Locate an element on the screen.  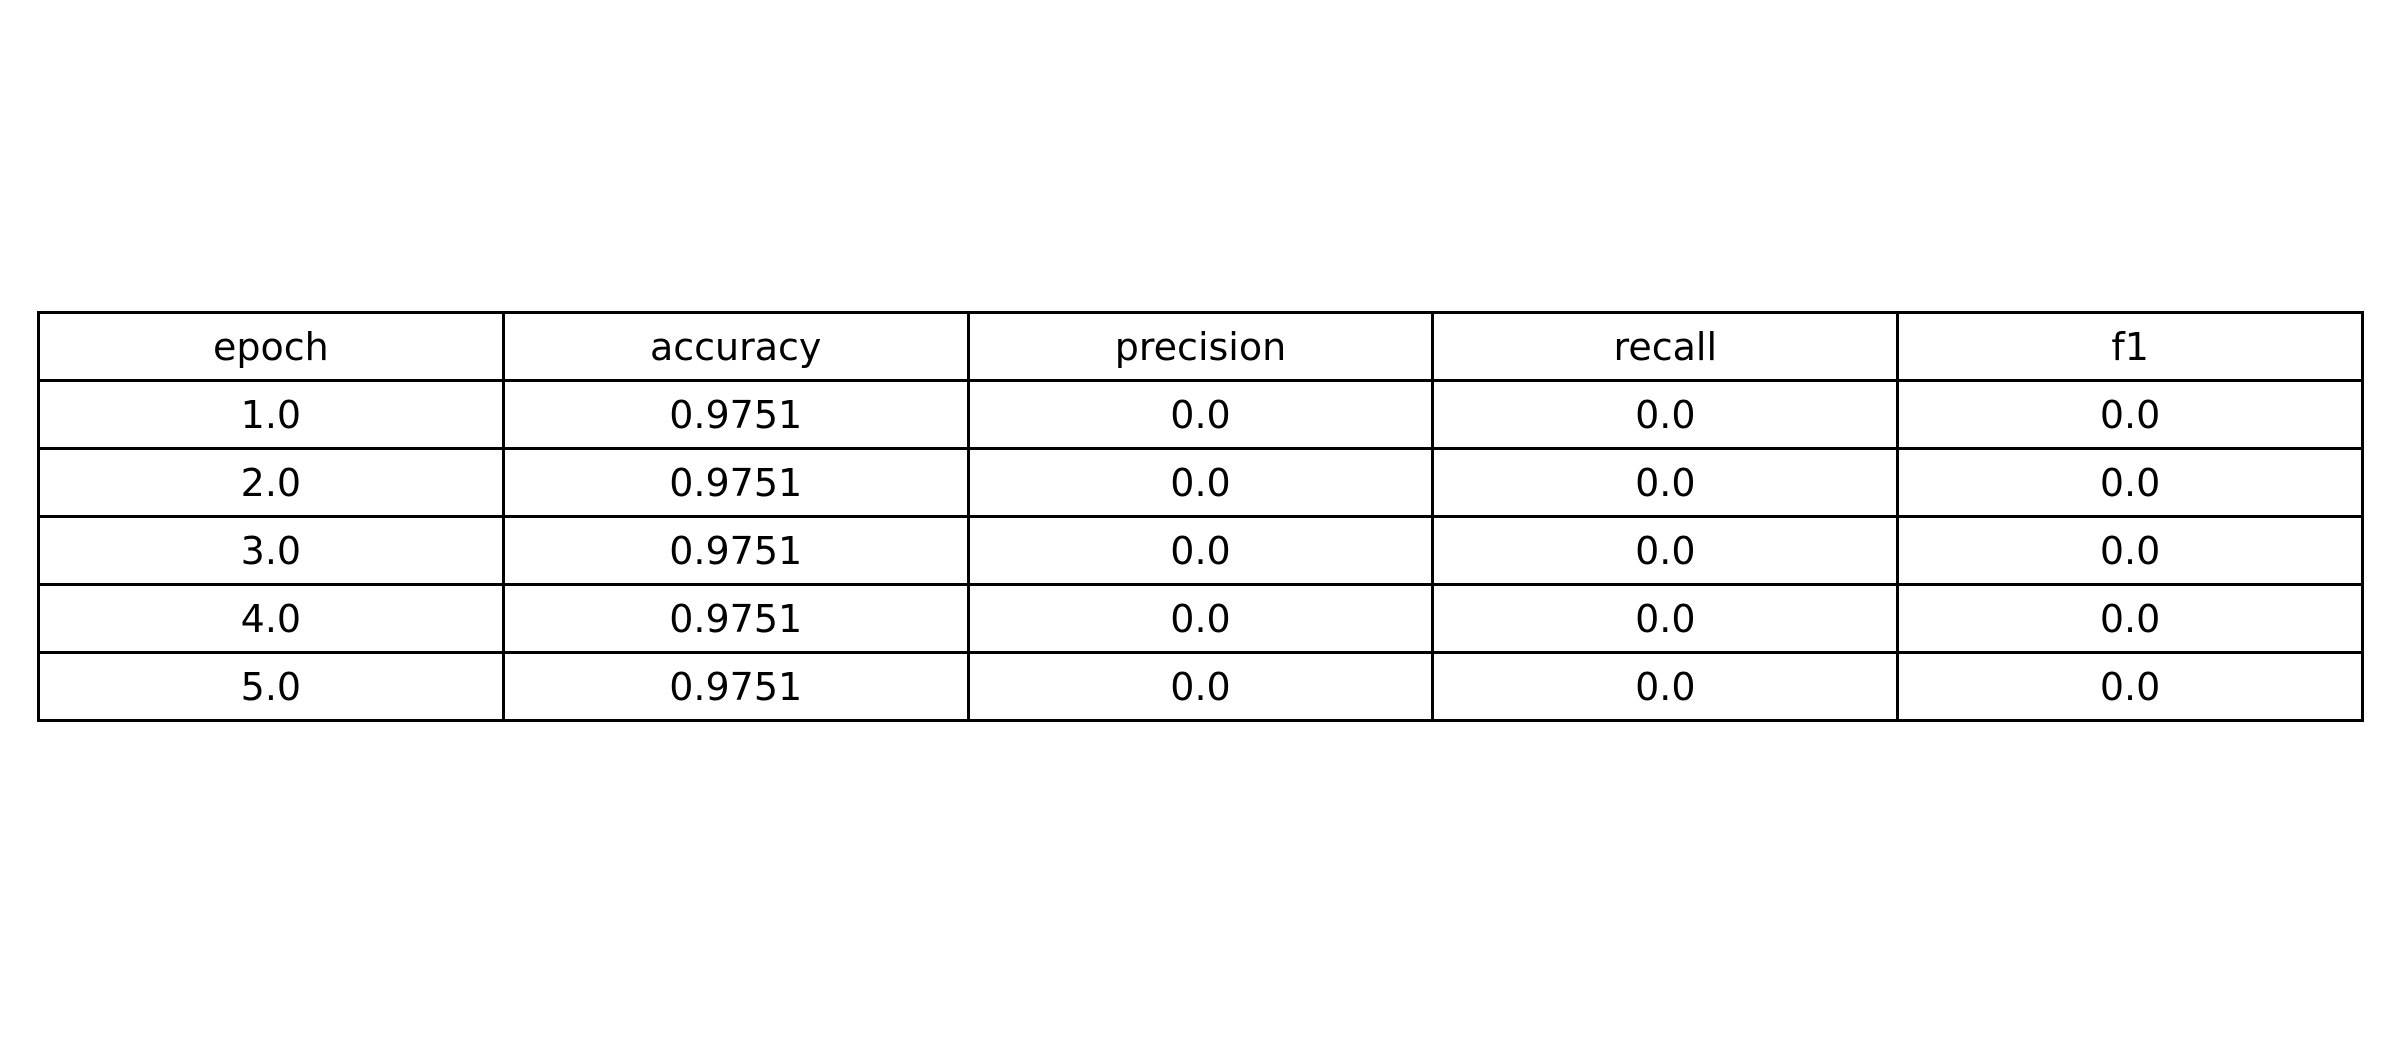
table-row: 5.0 0.9751 0.0 0.0 0.0 is located at coordinates (1200, 686).